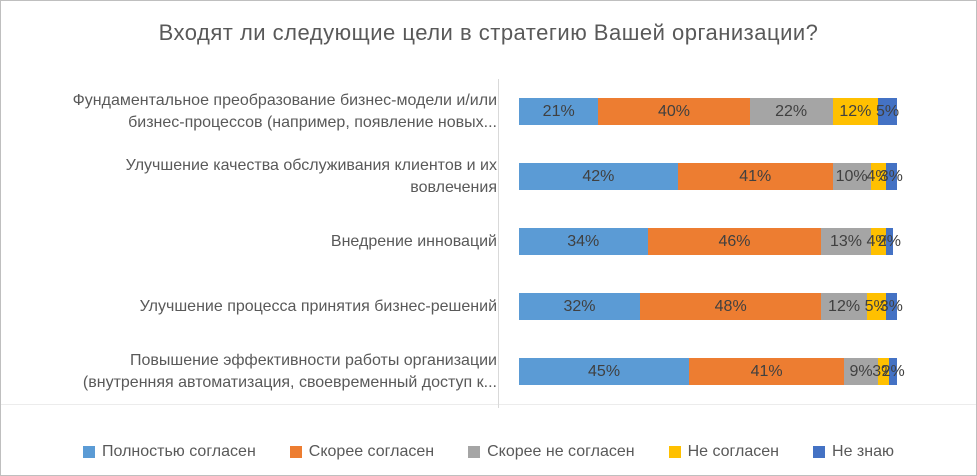 The image size is (977, 476). I want to click on segment-value-label: 40%, so click(673, 111).